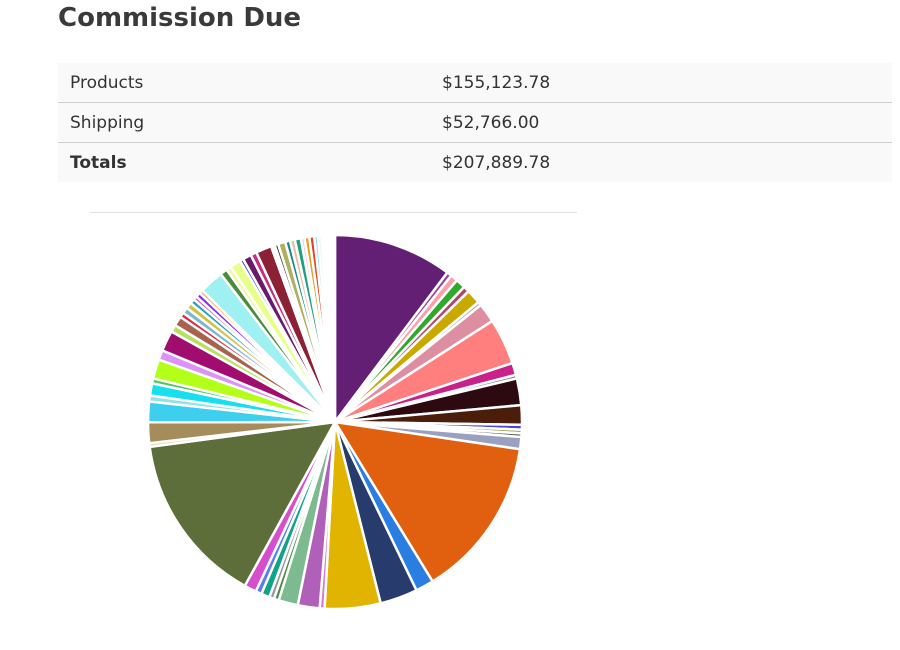 The image size is (900, 650). I want to click on row-value-shipping: $52,766.00, so click(661, 122).